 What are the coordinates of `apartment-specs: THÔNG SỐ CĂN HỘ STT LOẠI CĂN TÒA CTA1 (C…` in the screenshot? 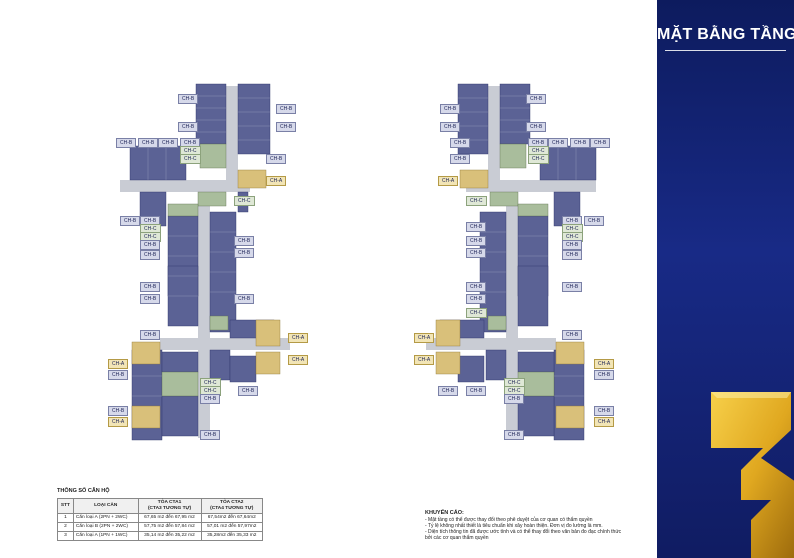 It's located at (162, 514).